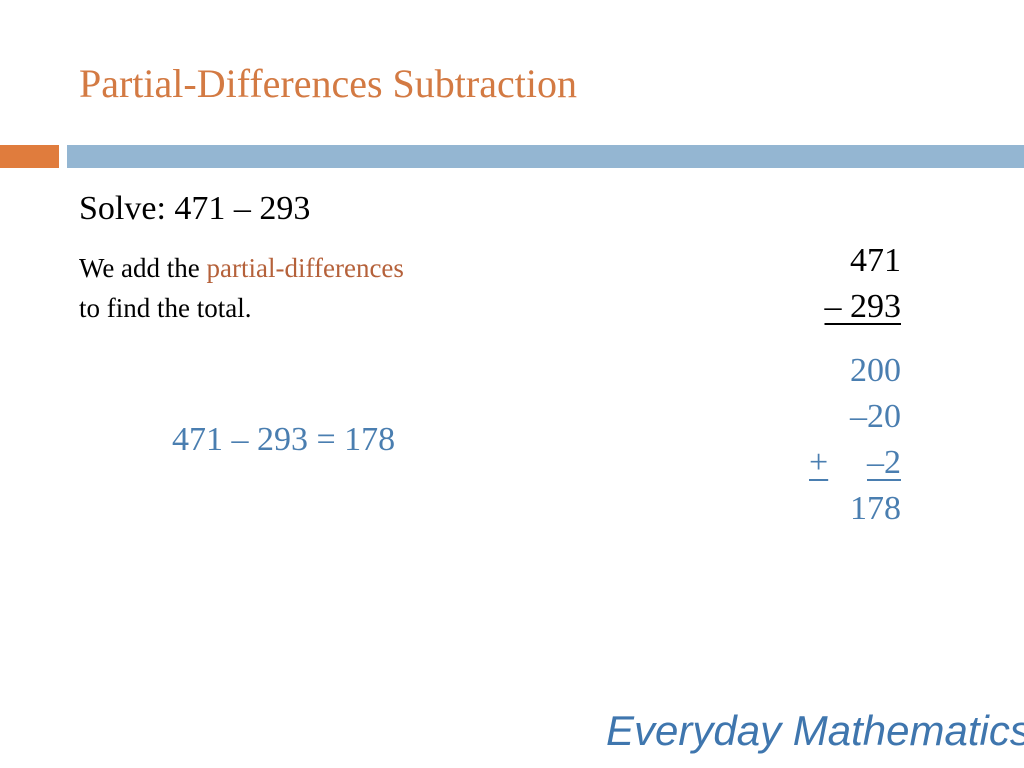  Describe the element at coordinates (875, 260) in the screenshot. I see `minuend: 471` at that location.